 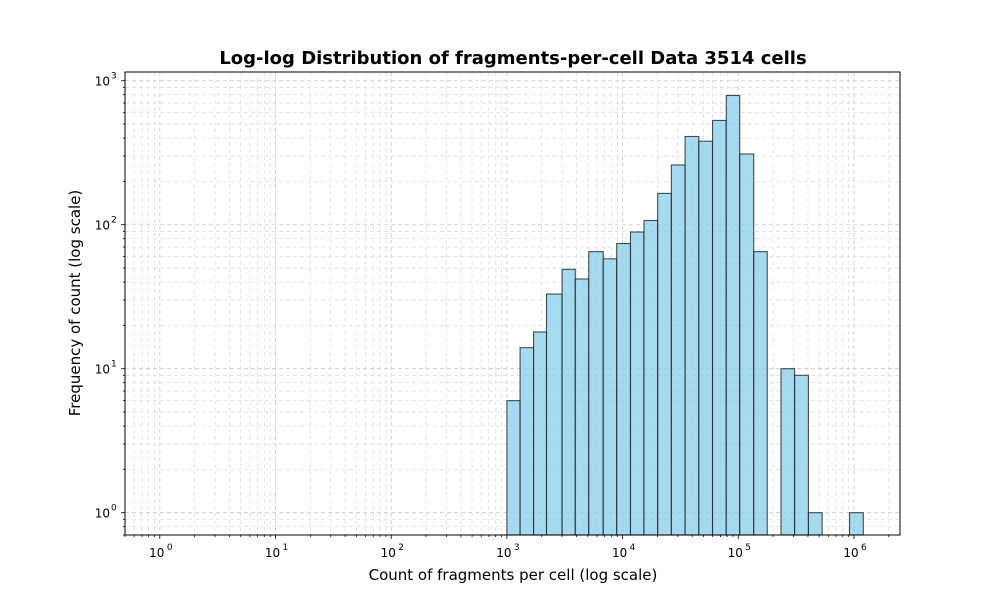 What do you see at coordinates (513, 575) in the screenshot?
I see `x-axis-label: Count of fragments per cell (log scale)` at bounding box center [513, 575].